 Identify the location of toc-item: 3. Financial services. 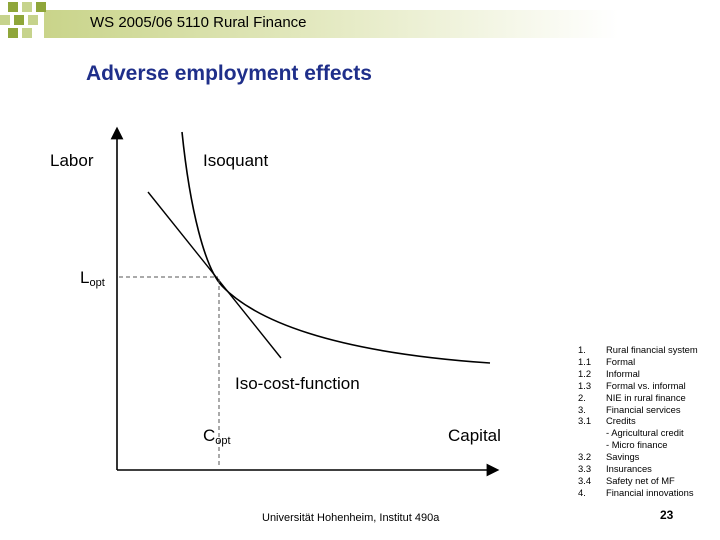
(629, 409).